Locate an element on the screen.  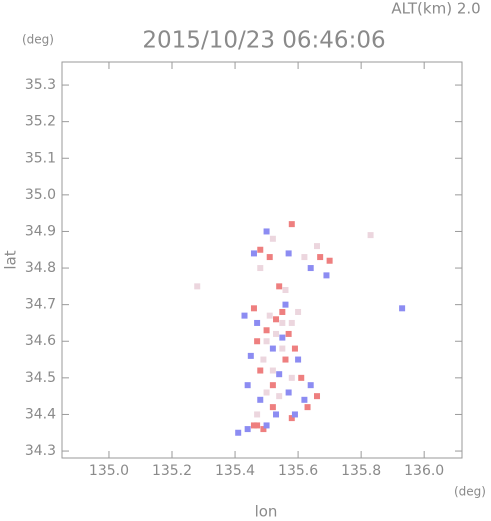
altitude-label: ALT(km) 2.0 is located at coordinates (435, 9).